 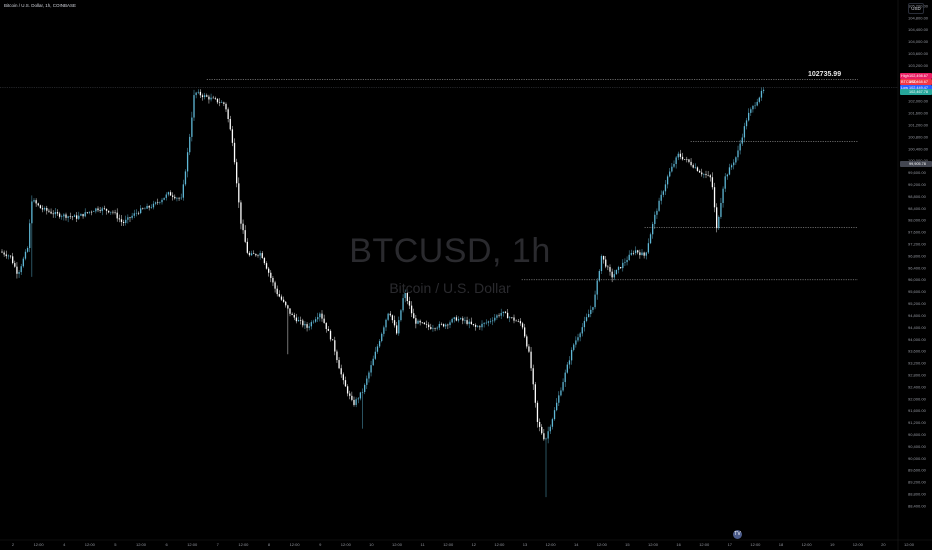 I want to click on price-tick-label: 93,600.00, so click(x=917, y=351).